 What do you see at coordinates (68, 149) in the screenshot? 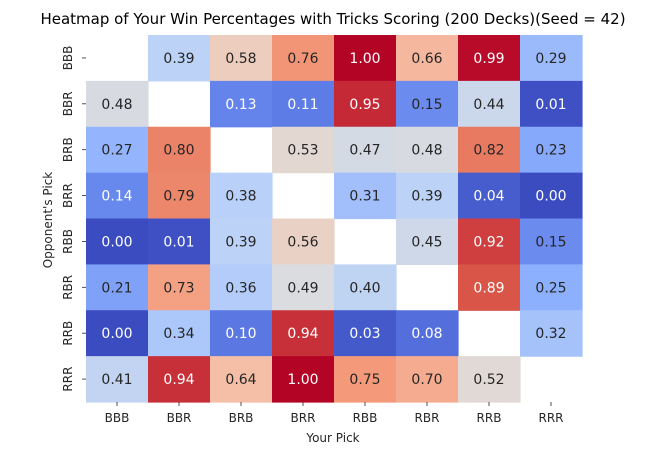
I see `y-tick-label: BRB` at bounding box center [68, 149].